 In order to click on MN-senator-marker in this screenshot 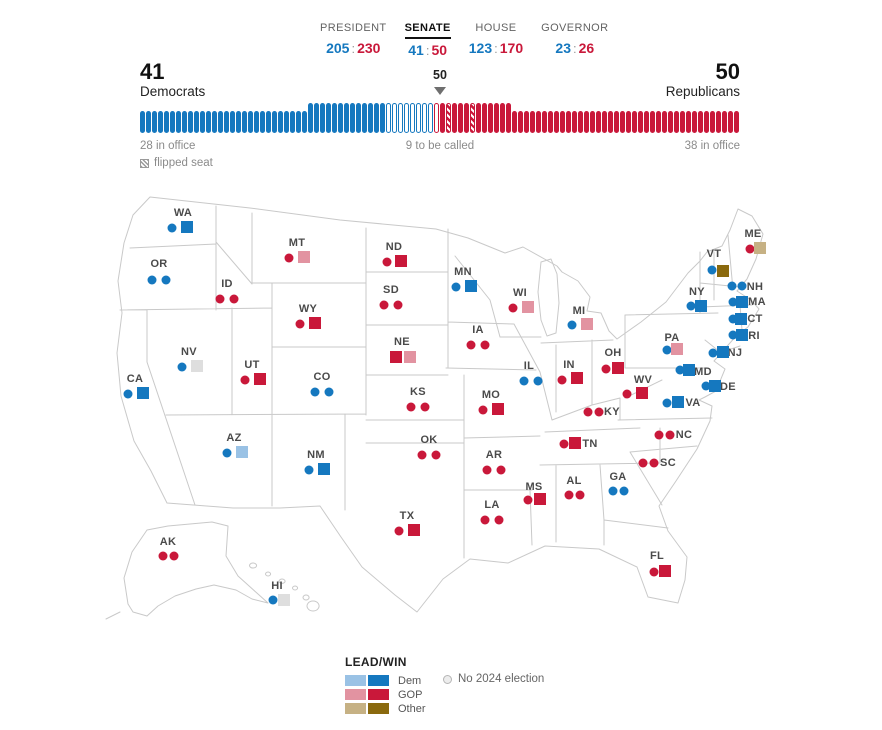, I will do `click(456, 287)`.